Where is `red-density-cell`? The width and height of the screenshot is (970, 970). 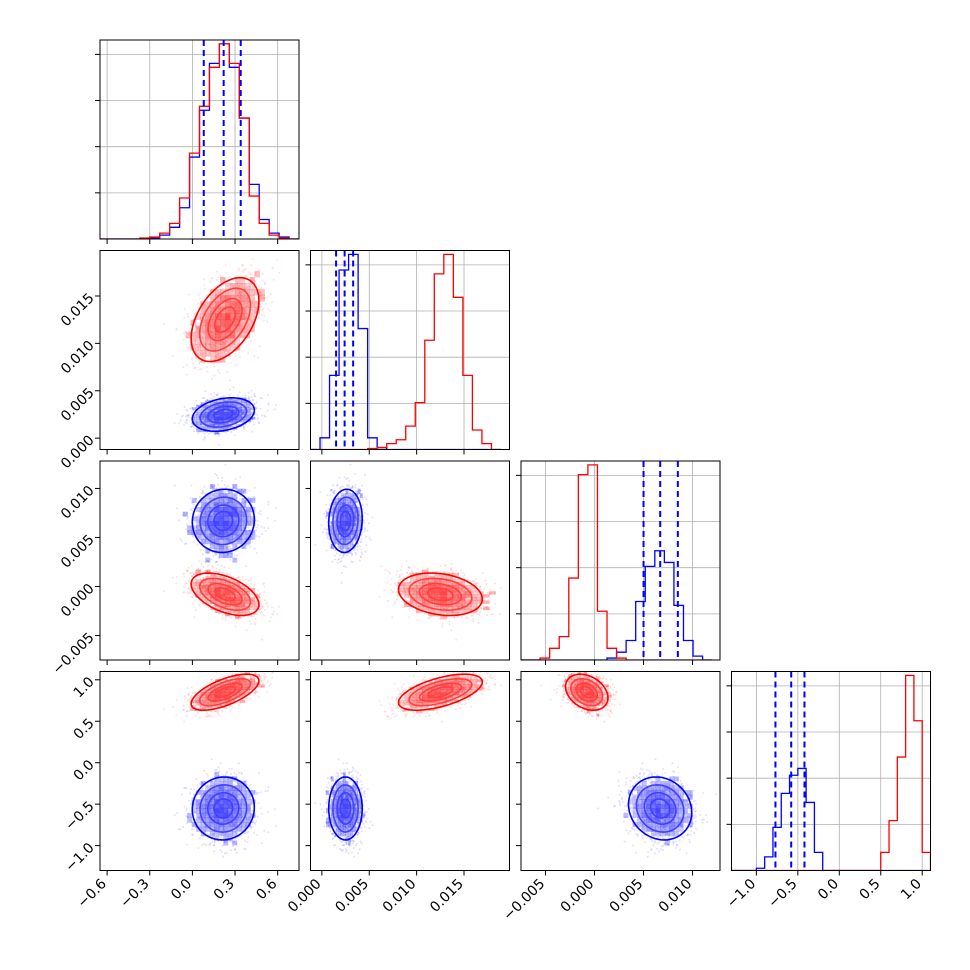
red-density-cell is located at coordinates (262, 298).